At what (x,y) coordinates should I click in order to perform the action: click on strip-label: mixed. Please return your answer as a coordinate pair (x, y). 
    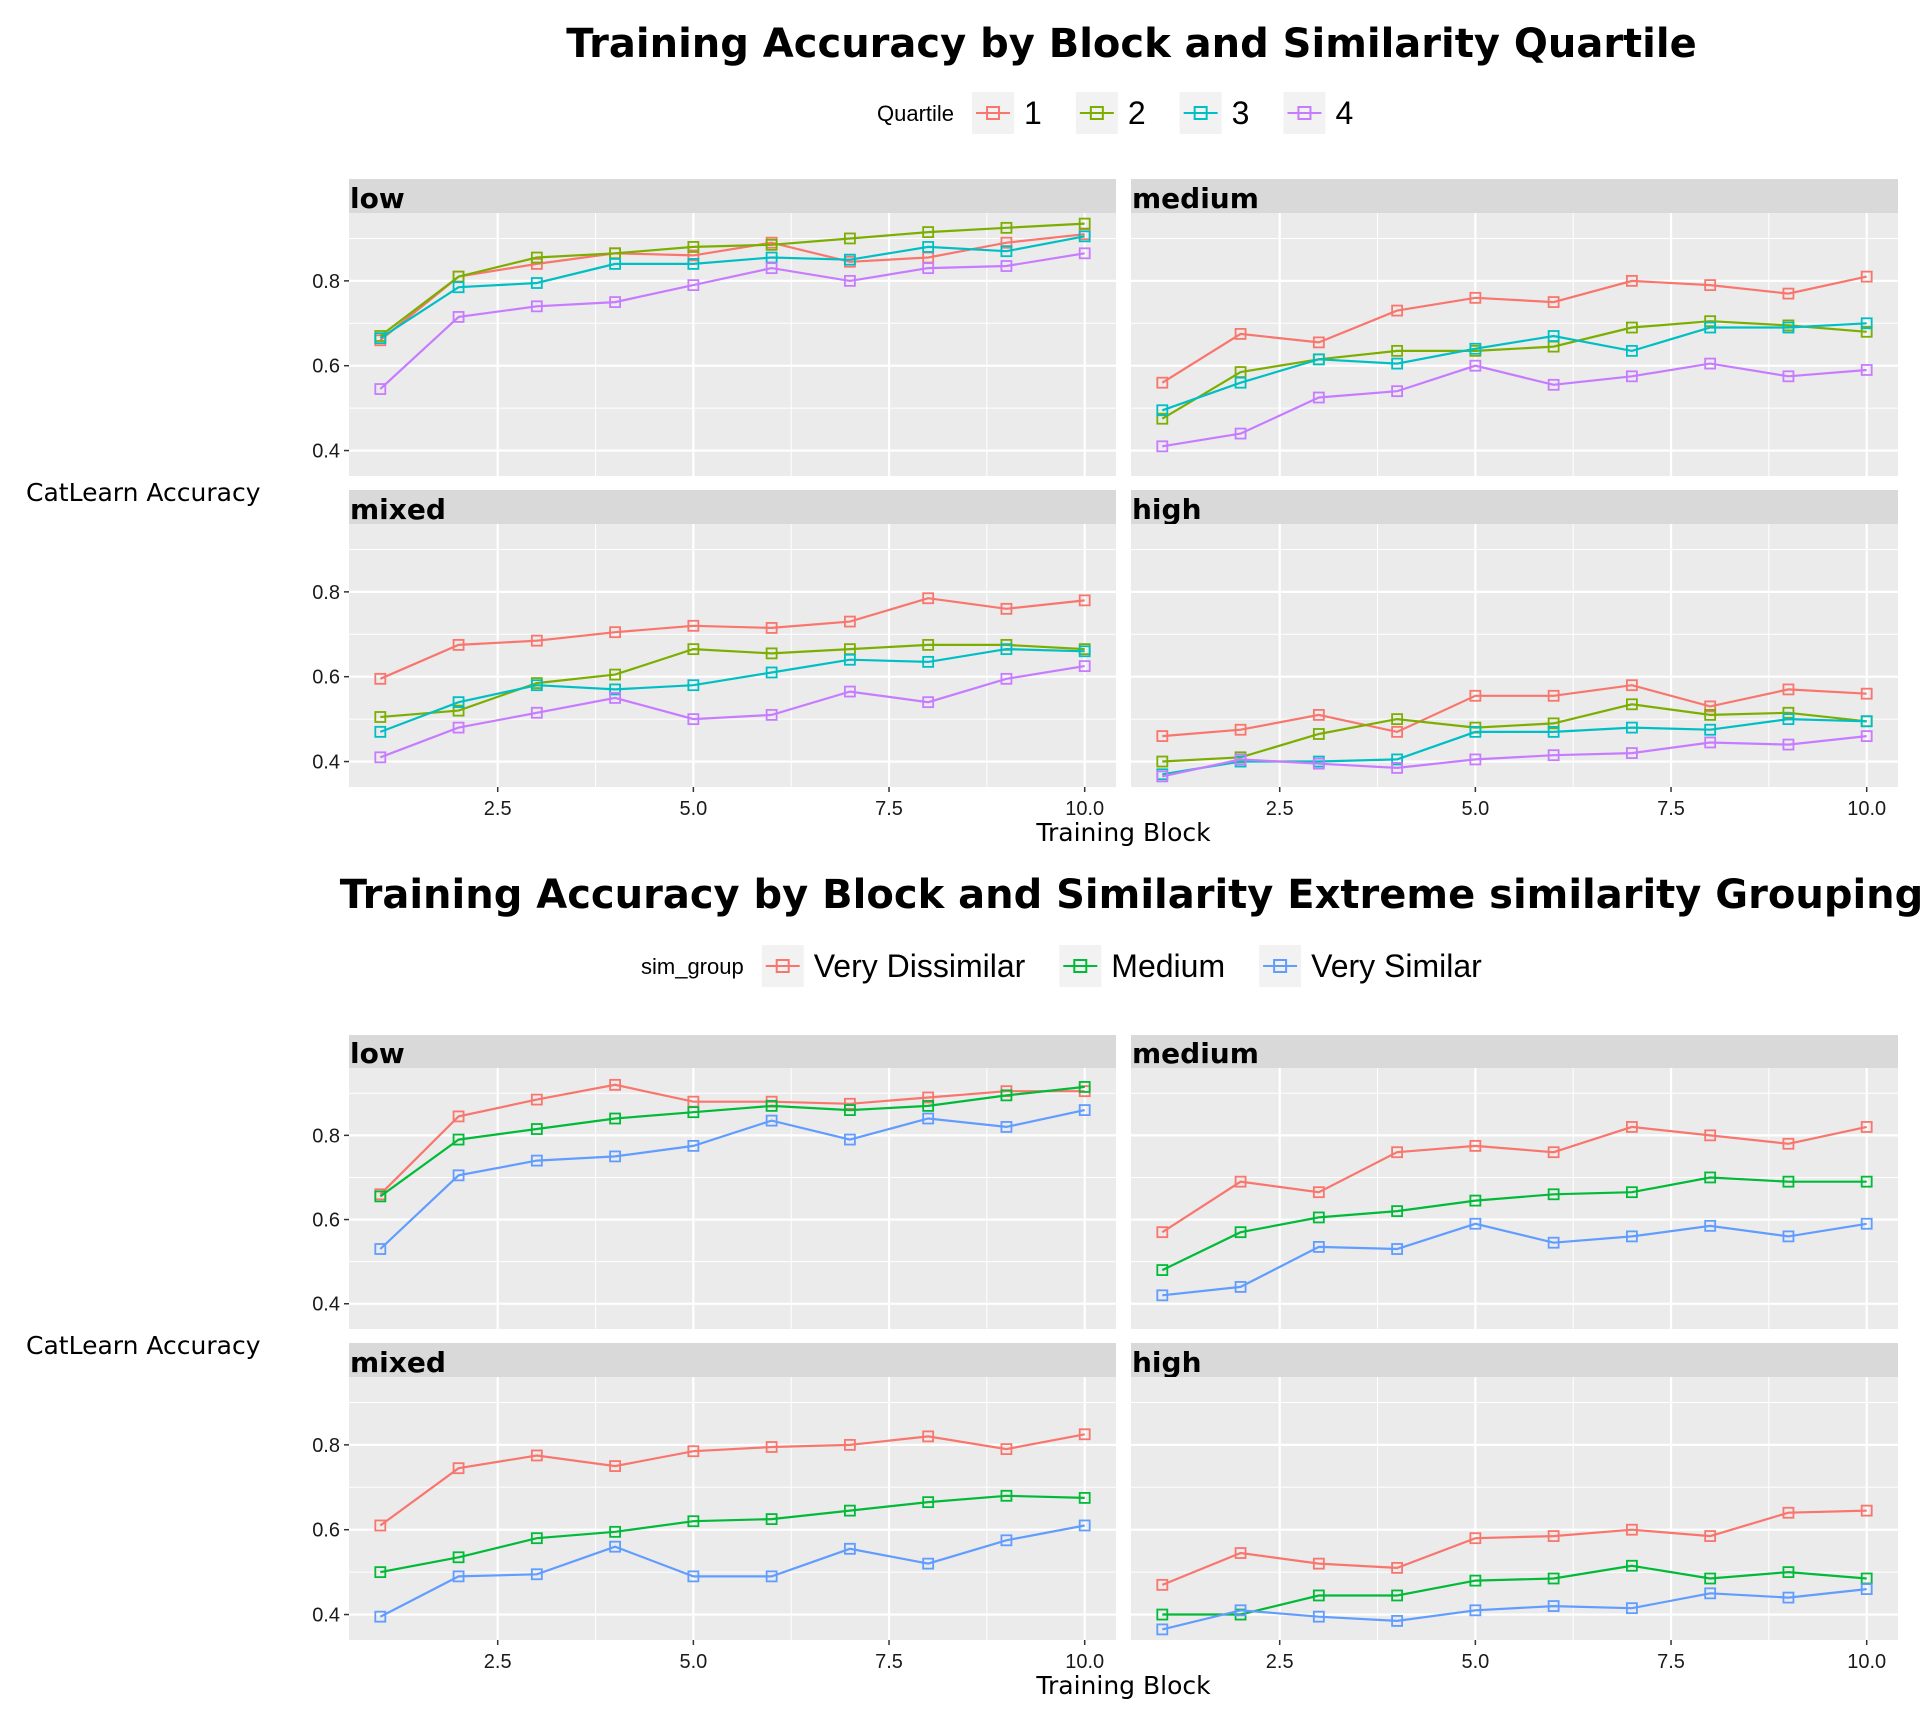
    Looking at the image, I should click on (398, 1362).